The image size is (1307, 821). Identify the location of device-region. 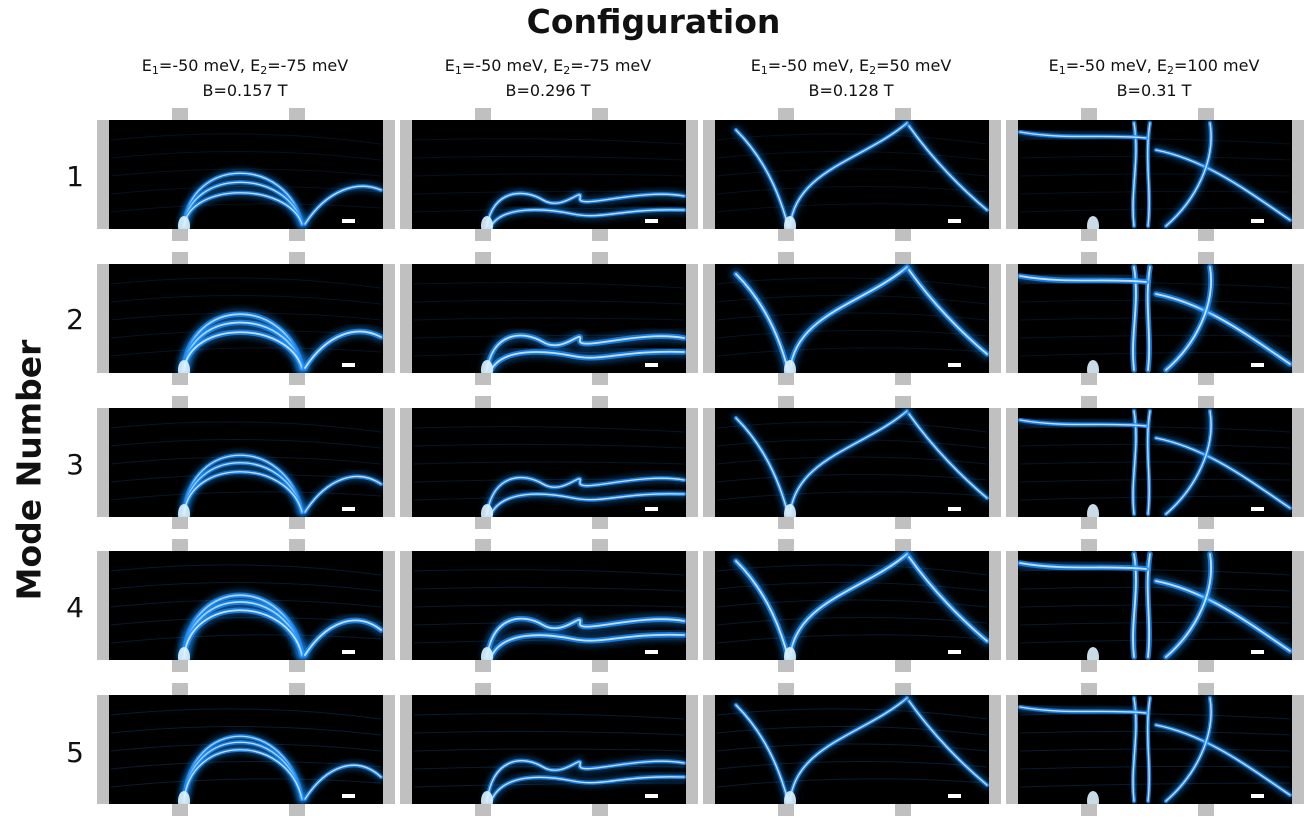
(549, 749).